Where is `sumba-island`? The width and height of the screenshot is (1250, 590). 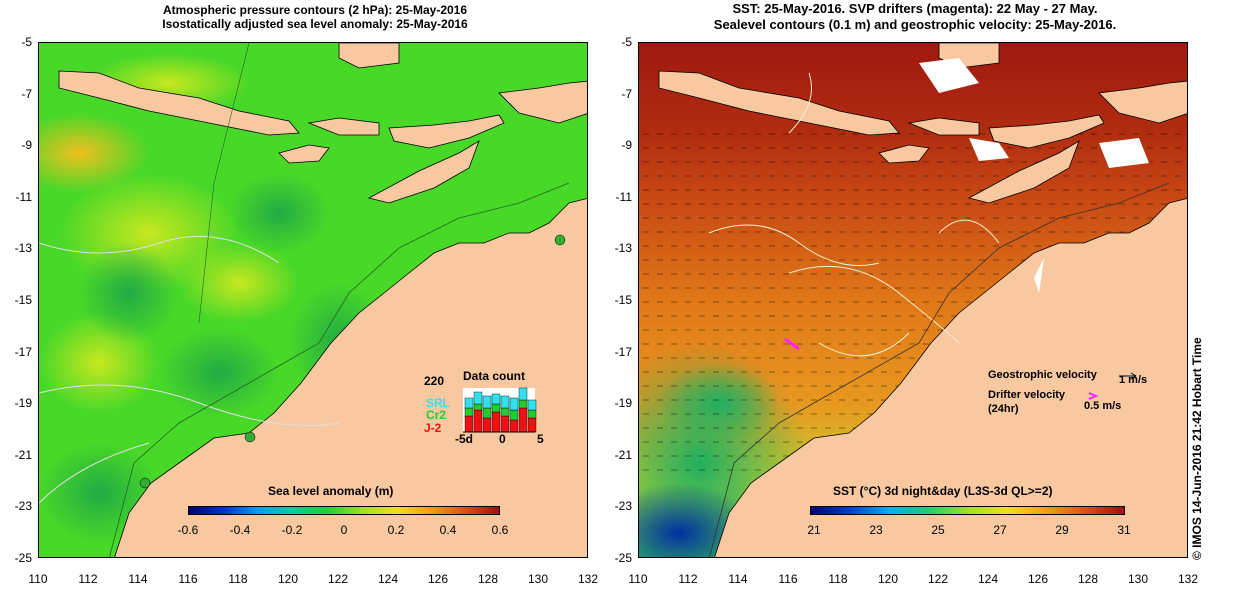 sumba-island is located at coordinates (304, 154).